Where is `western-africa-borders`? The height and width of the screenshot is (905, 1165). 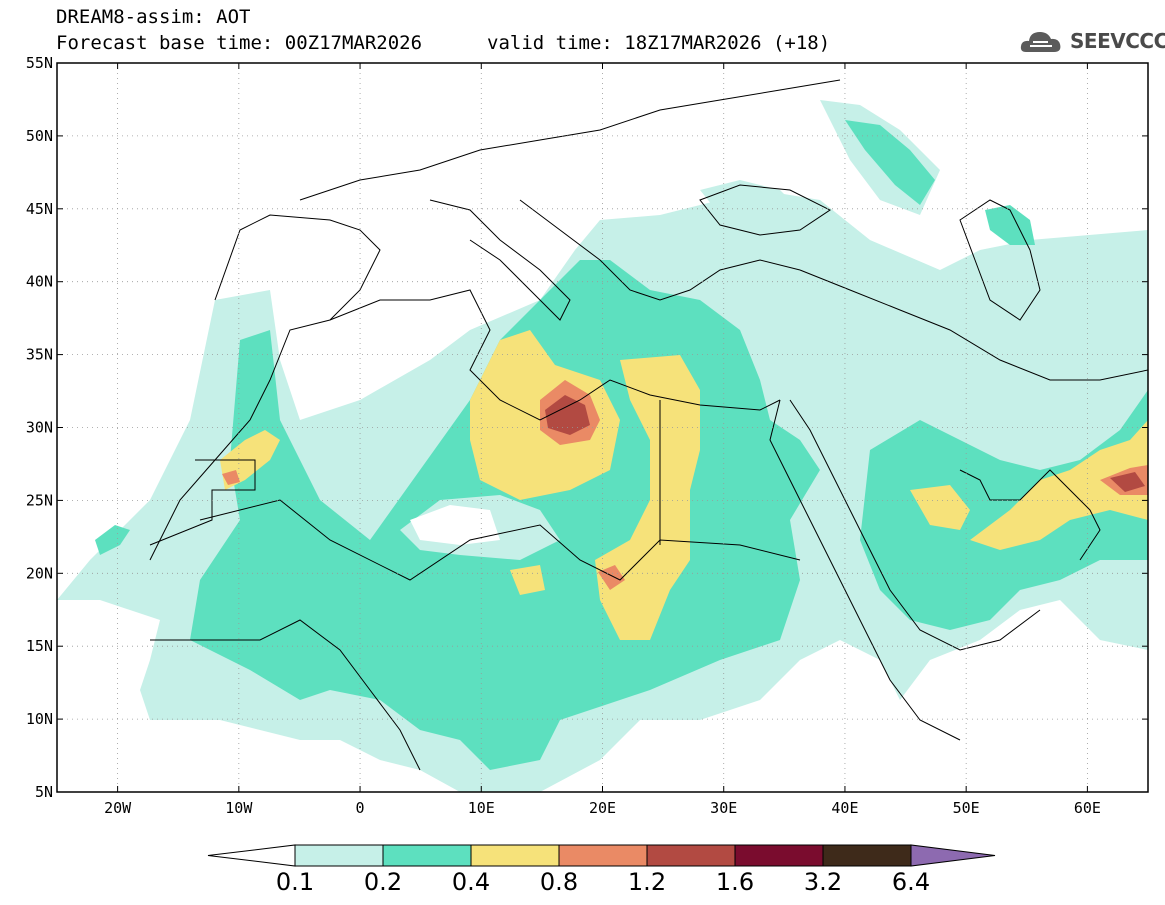 western-africa-borders is located at coordinates (285, 695).